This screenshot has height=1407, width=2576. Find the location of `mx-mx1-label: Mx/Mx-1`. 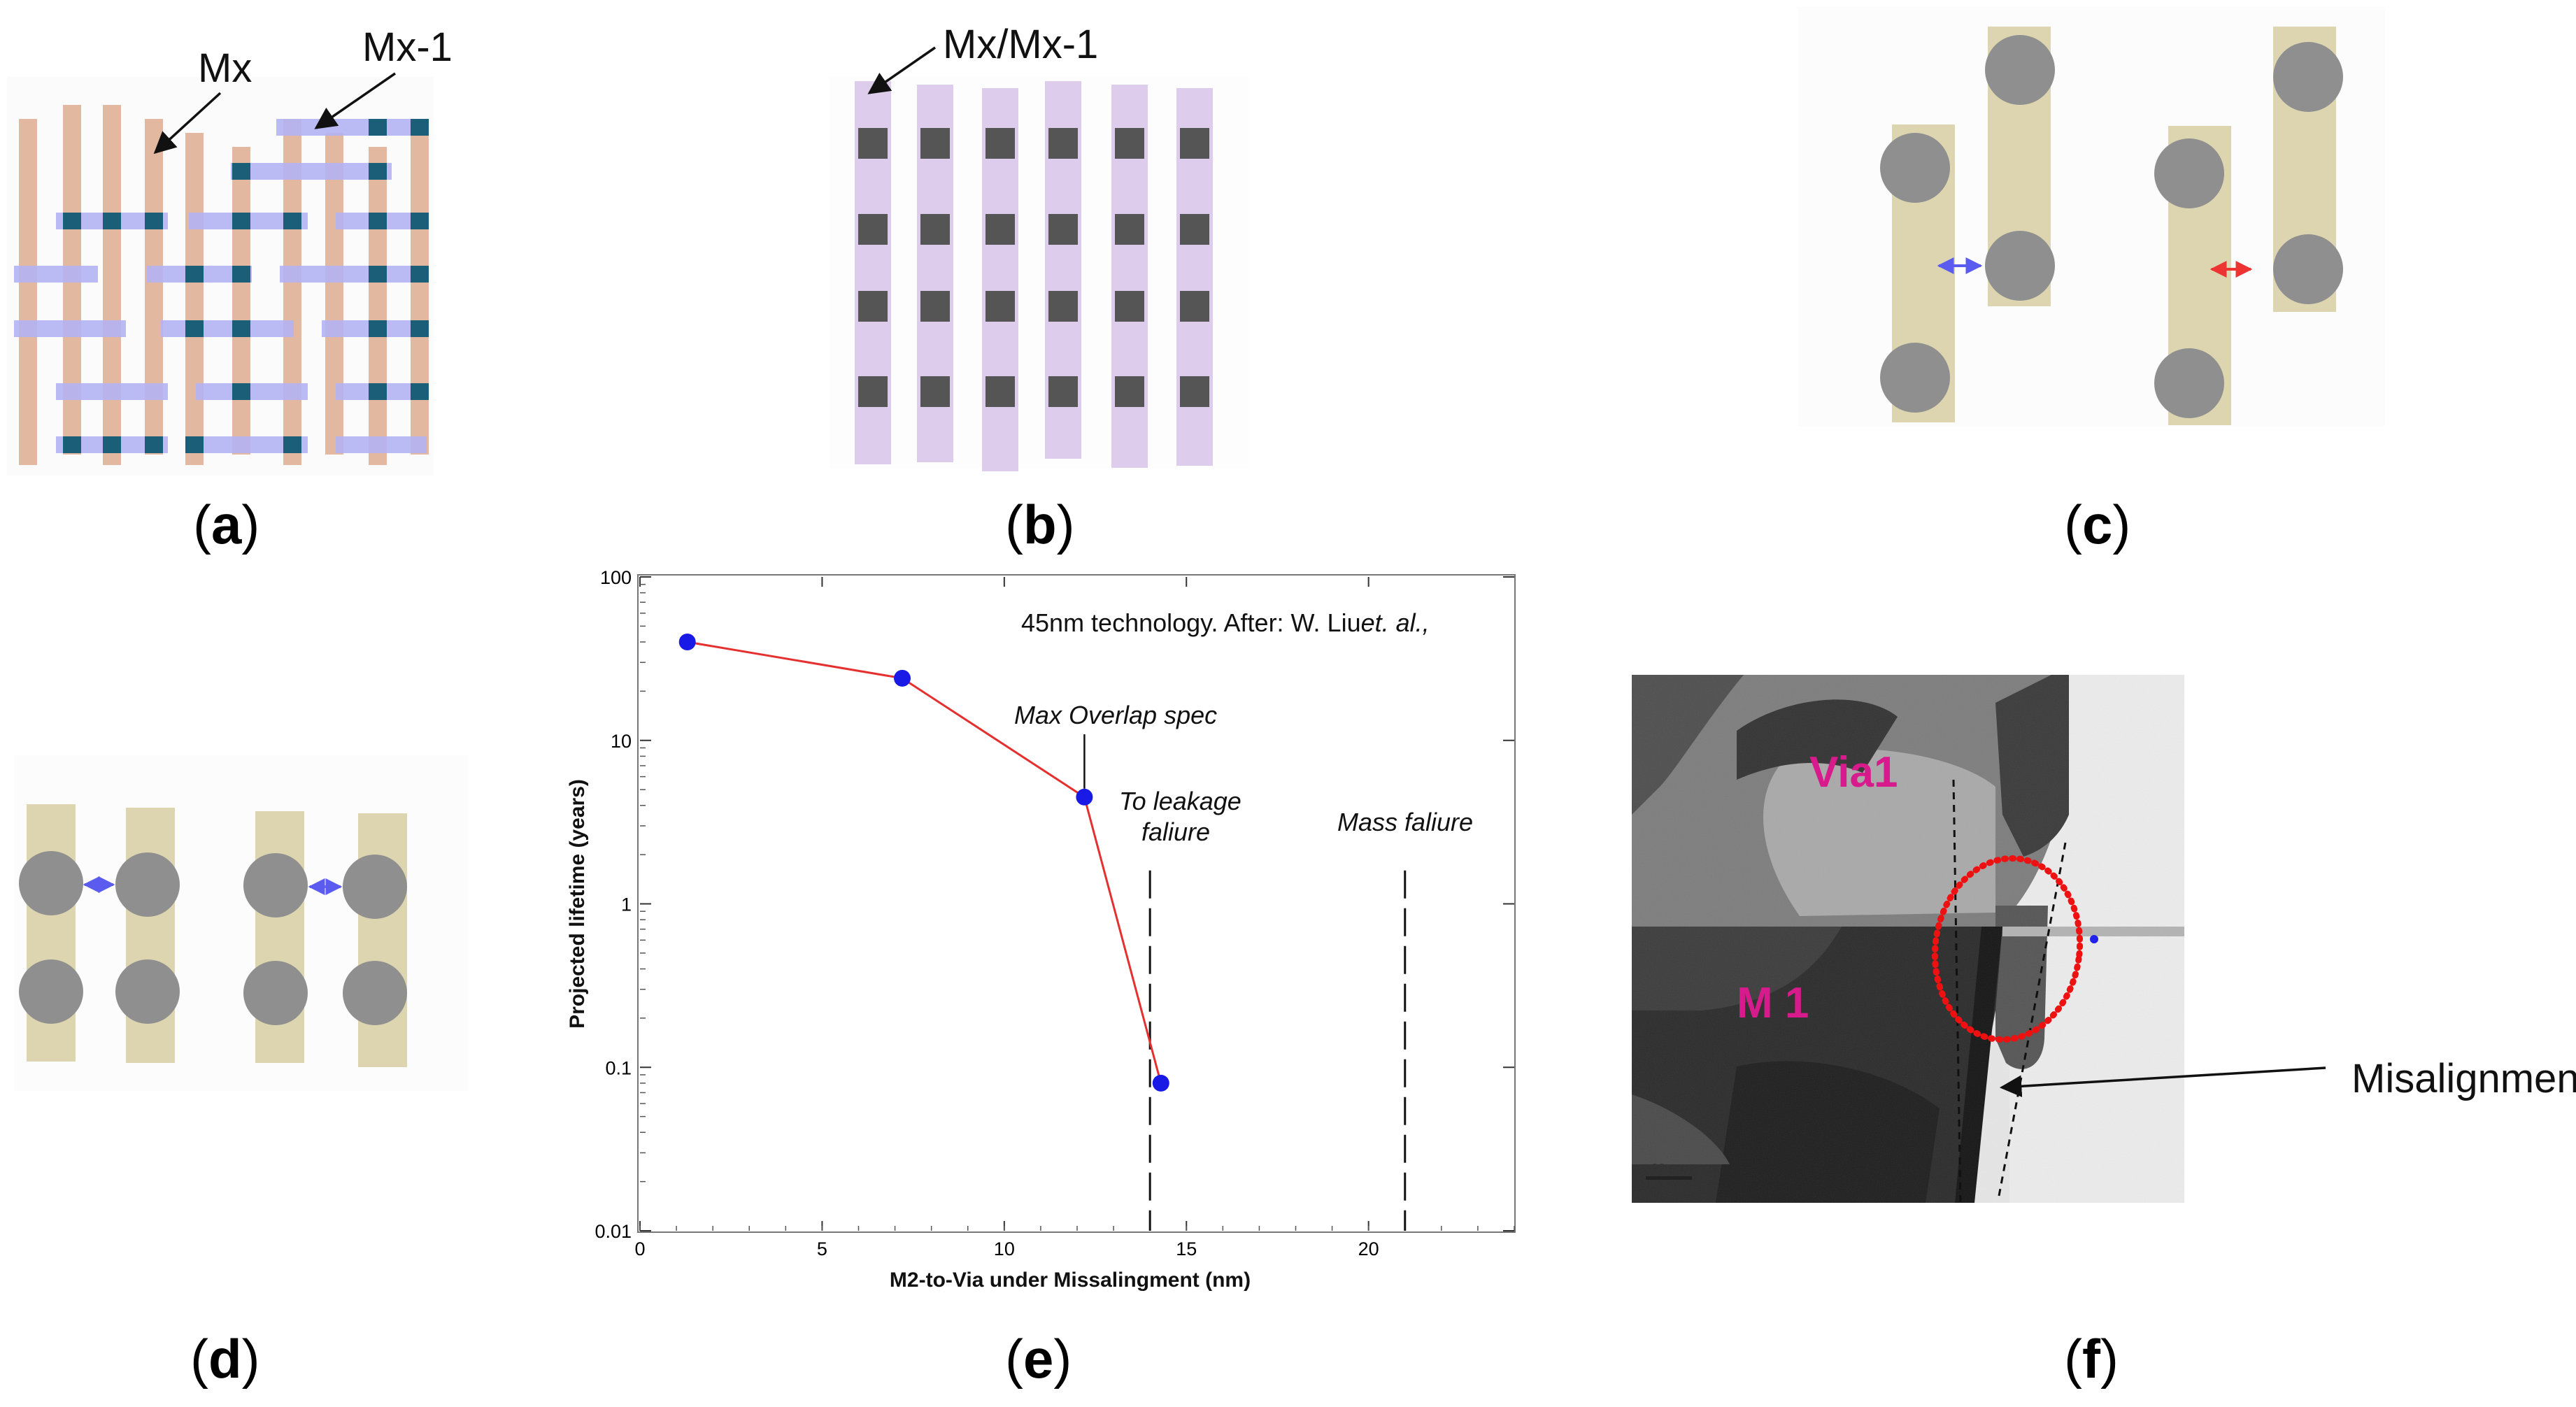

mx-mx1-label: Mx/Mx-1 is located at coordinates (1020, 44).